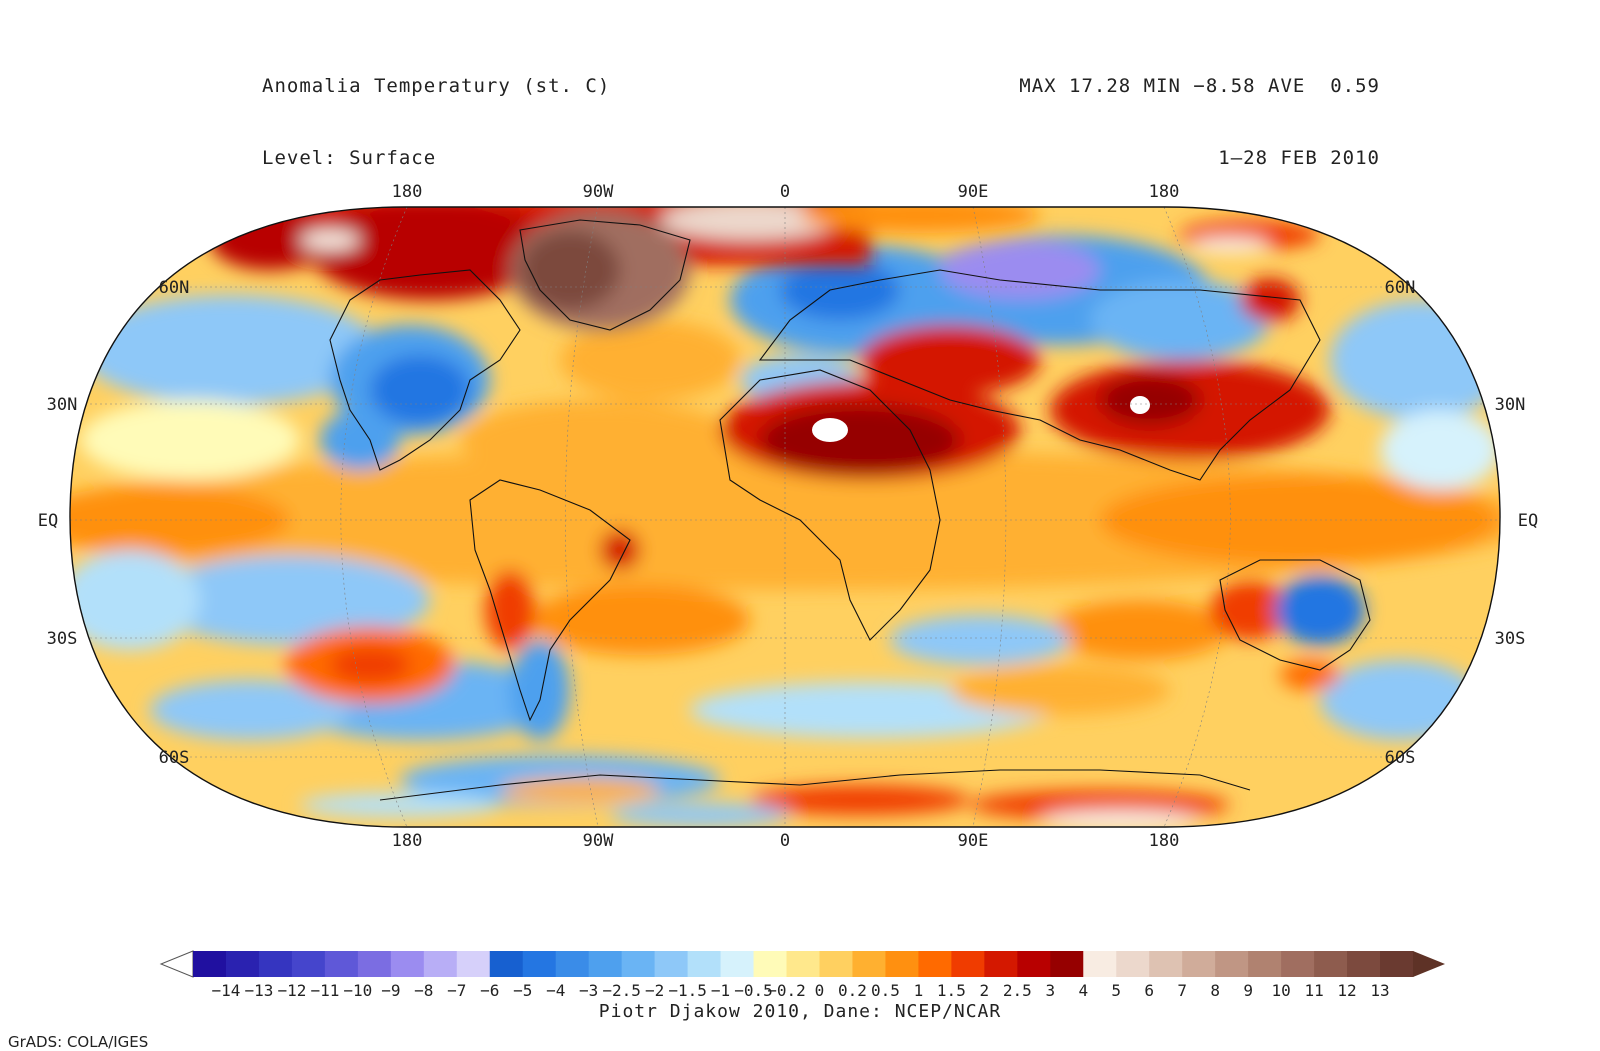  What do you see at coordinates (1528, 521) in the screenshot?
I see `lat-label: EQ` at bounding box center [1528, 521].